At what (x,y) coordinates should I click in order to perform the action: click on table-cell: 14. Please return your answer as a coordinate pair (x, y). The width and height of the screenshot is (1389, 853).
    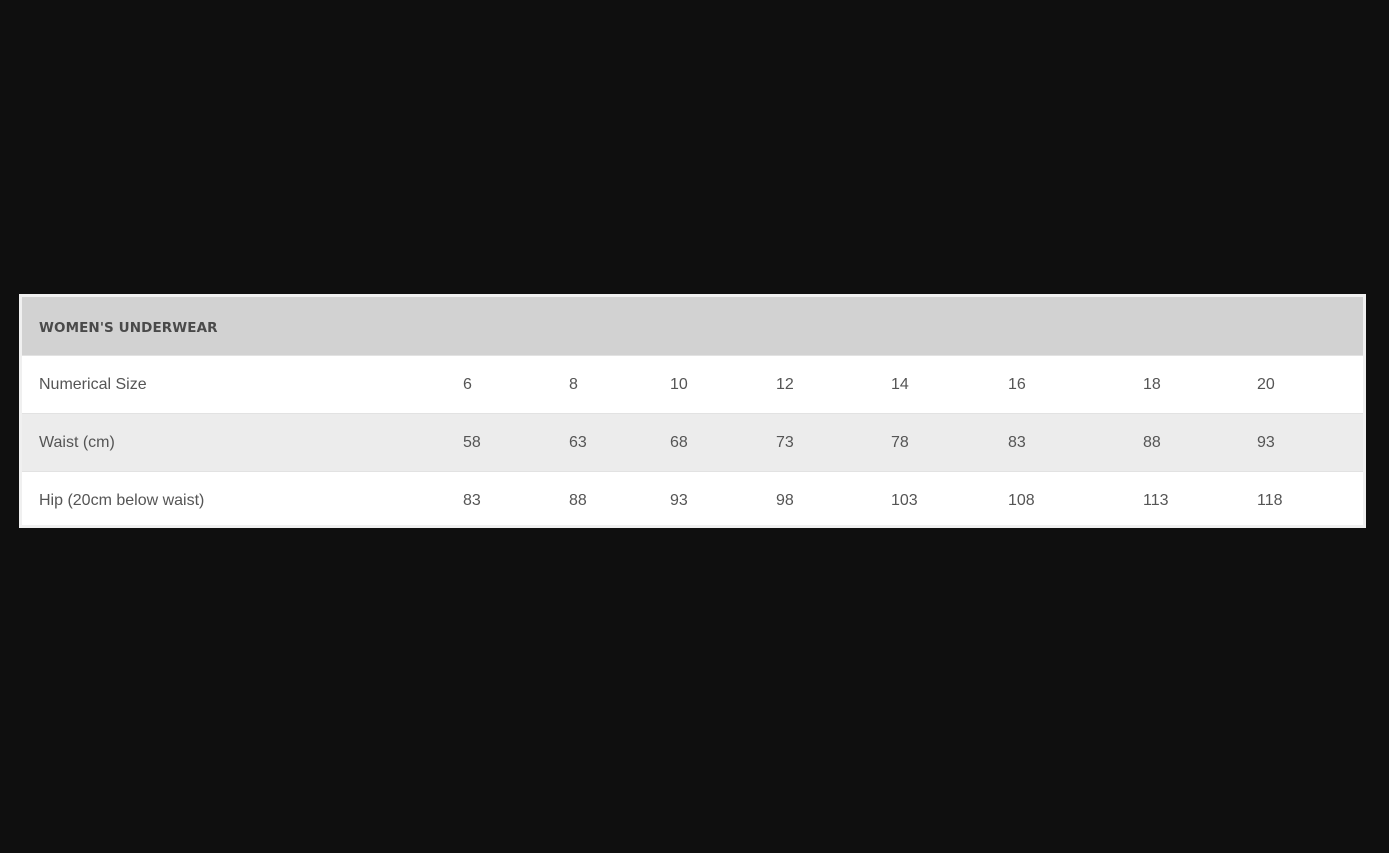
    Looking at the image, I should click on (900, 384).